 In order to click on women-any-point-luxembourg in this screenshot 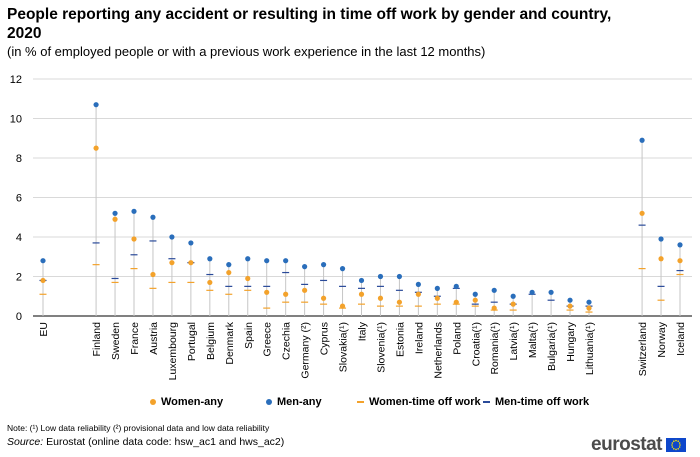, I will do `click(172, 263)`.